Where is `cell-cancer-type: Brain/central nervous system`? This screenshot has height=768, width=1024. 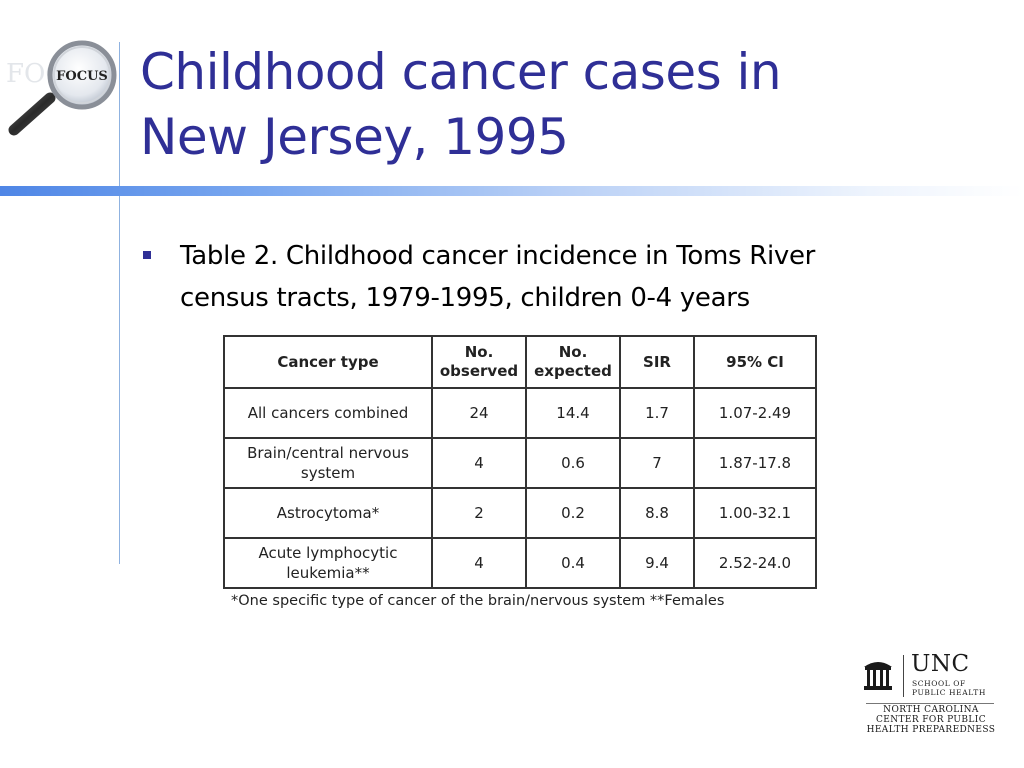 cell-cancer-type: Brain/central nervous system is located at coordinates (328, 463).